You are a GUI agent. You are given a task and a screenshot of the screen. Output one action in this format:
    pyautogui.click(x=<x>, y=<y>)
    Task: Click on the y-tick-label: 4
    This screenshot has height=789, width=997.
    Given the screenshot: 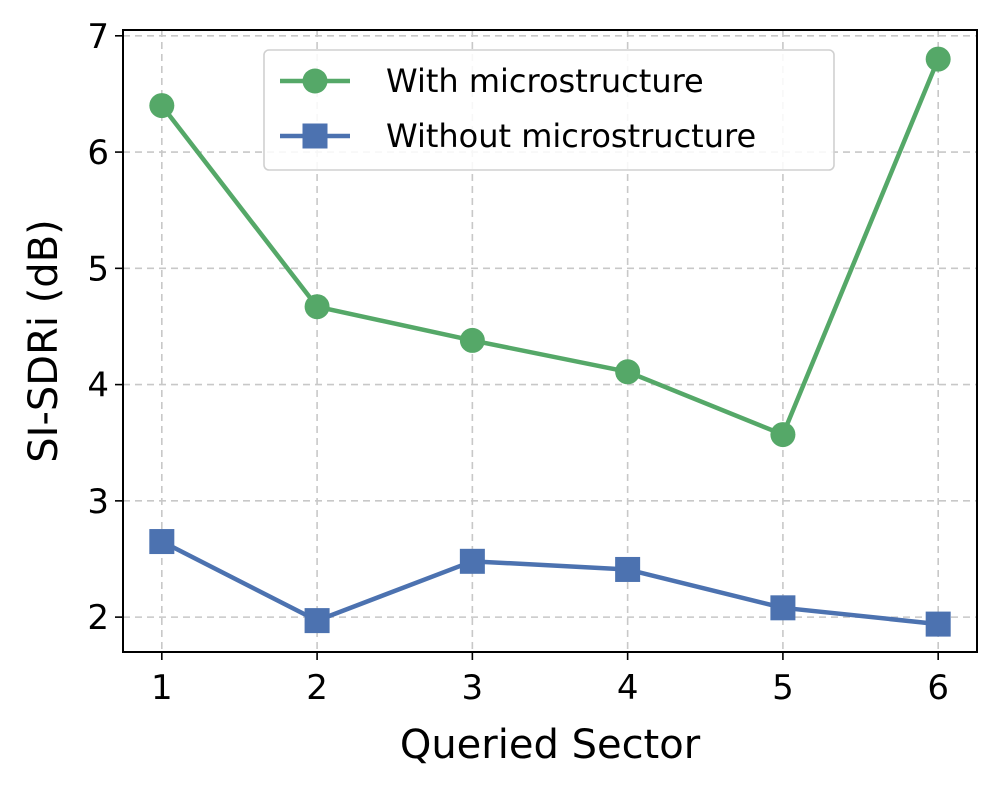 What is the action you would take?
    pyautogui.click(x=98, y=386)
    